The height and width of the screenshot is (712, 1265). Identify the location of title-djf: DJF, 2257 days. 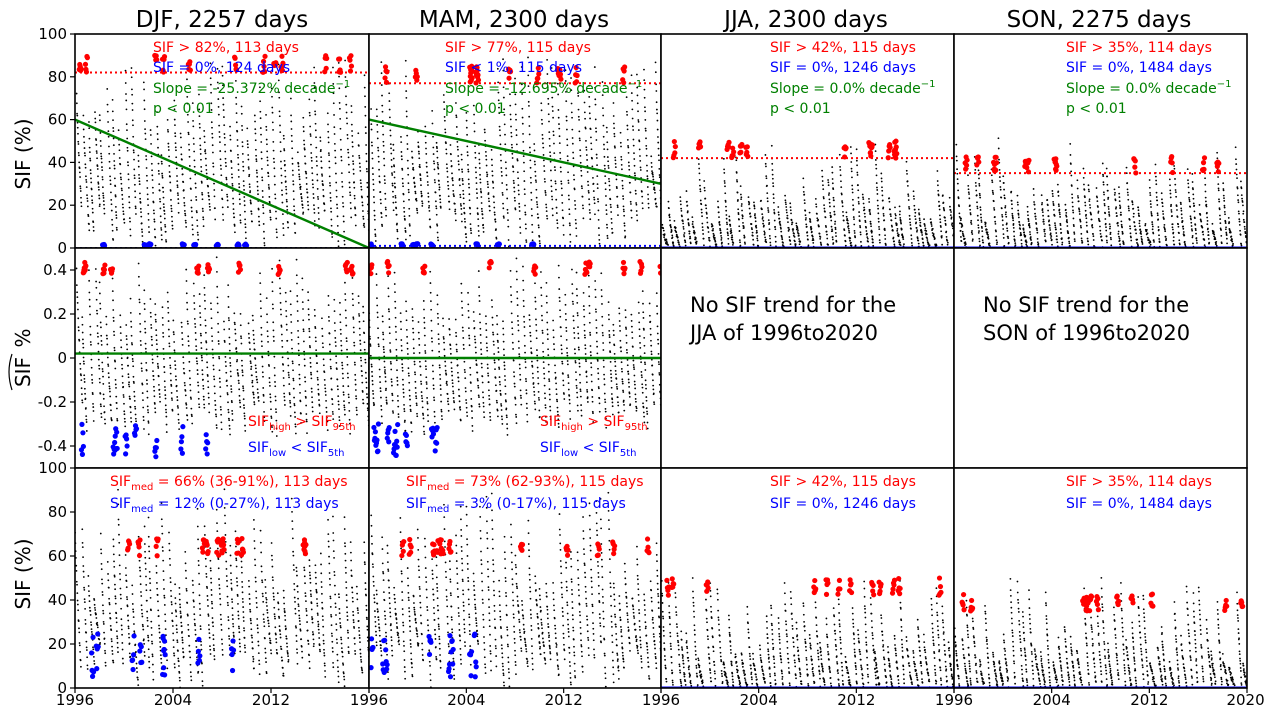
(222, 20).